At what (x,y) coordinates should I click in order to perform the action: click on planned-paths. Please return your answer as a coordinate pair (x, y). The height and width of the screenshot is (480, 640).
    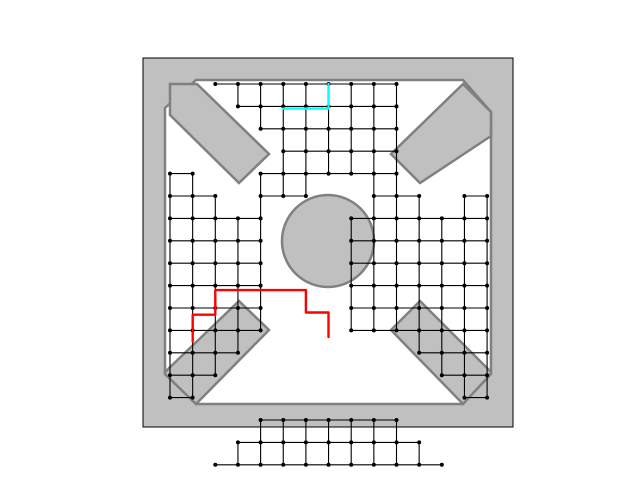
    Looking at the image, I should click on (260, 212).